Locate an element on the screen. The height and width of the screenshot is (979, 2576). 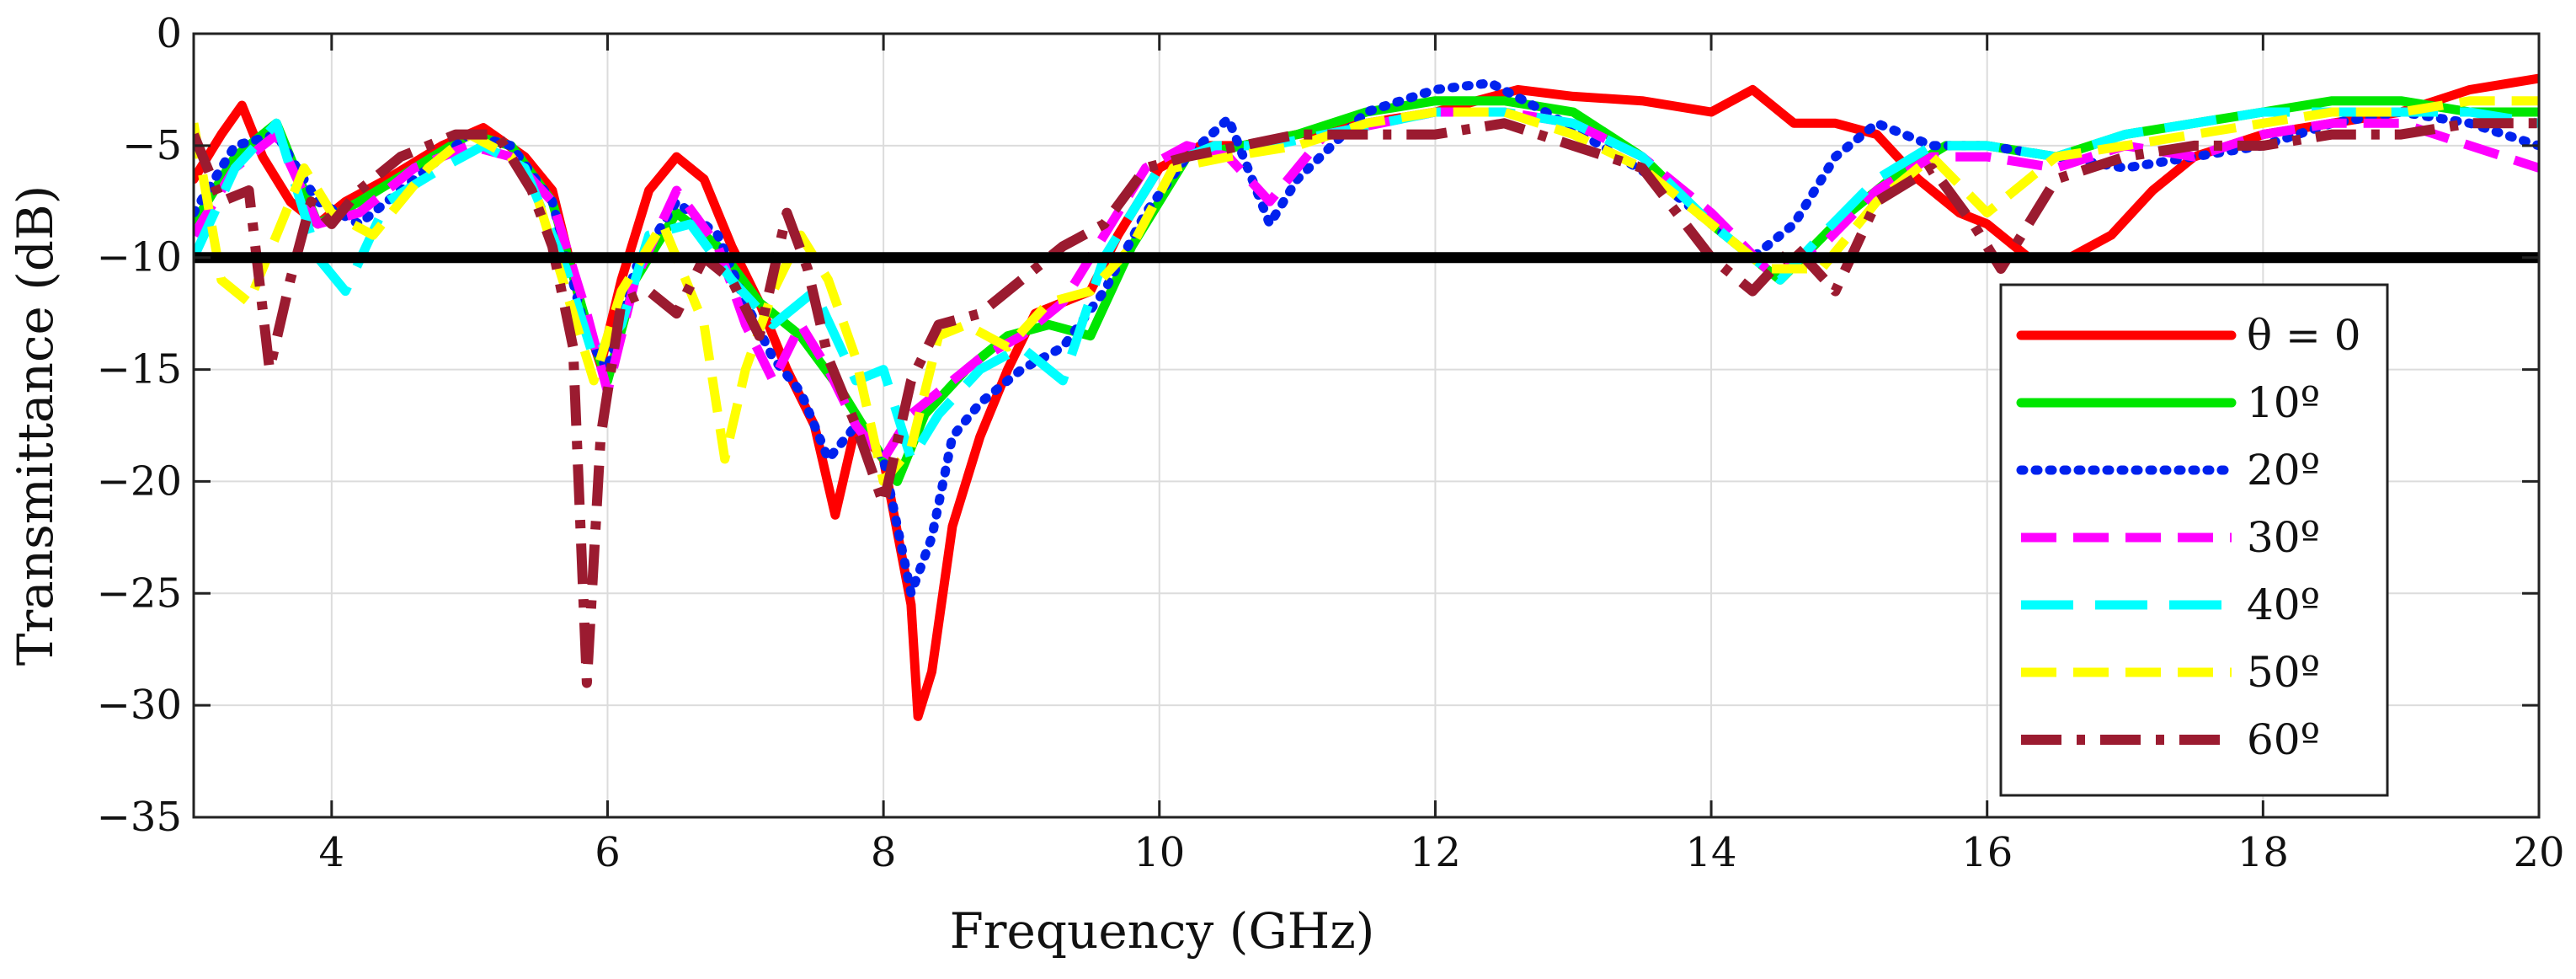
x-tick-label: 14 is located at coordinates (1711, 852).